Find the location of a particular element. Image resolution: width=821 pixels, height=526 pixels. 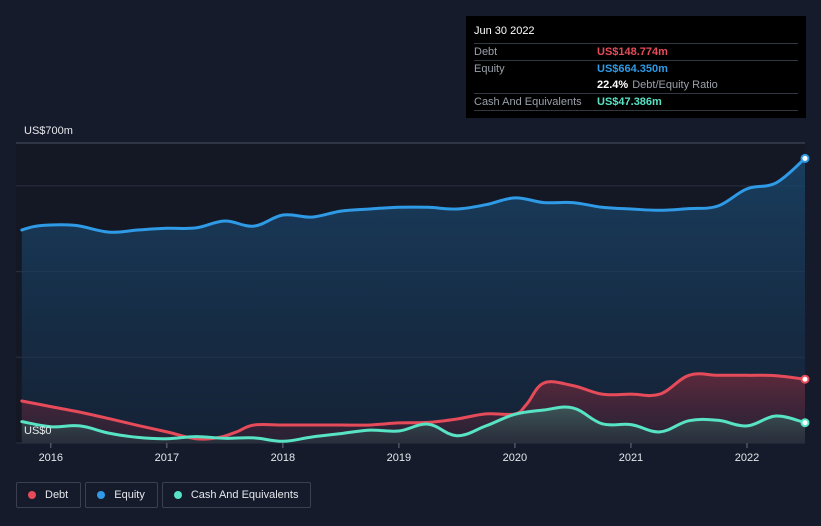

tooltip-equity-value: US$664.350m is located at coordinates (632, 69).